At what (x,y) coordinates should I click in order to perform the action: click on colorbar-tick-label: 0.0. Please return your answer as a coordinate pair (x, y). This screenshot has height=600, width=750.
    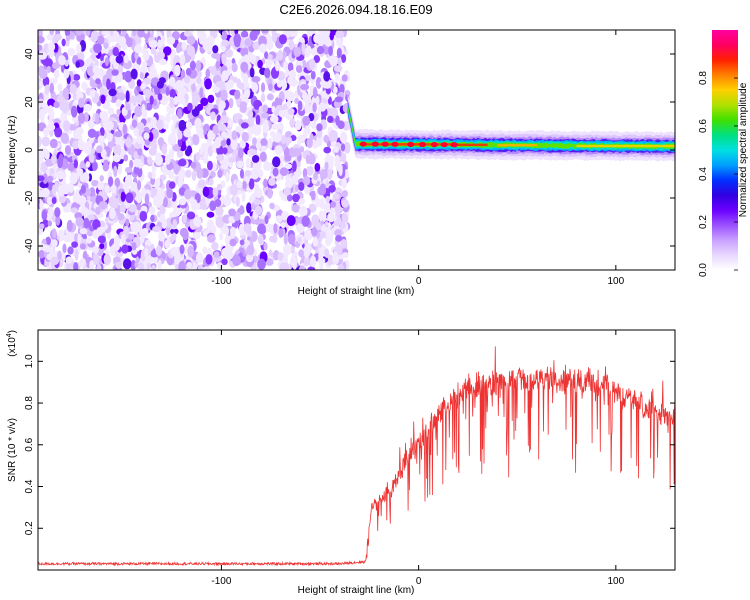
    Looking at the image, I should click on (703, 270).